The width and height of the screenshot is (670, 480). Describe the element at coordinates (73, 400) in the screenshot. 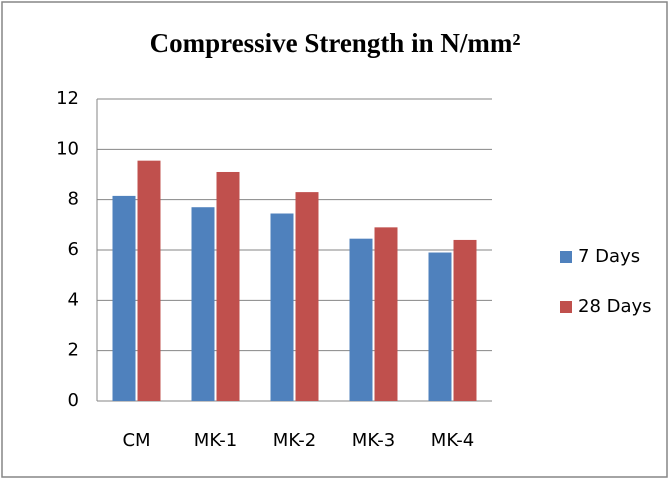

I see `y-tick-label: 0` at that location.